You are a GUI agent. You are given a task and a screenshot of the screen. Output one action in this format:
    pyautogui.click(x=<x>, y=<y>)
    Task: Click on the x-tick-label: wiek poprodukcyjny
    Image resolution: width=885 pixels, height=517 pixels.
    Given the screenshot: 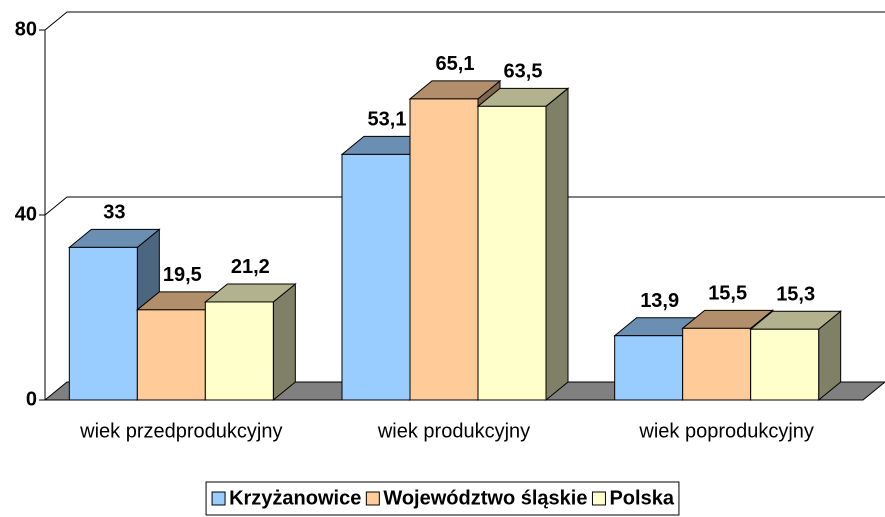 What is the action you would take?
    pyautogui.click(x=726, y=431)
    